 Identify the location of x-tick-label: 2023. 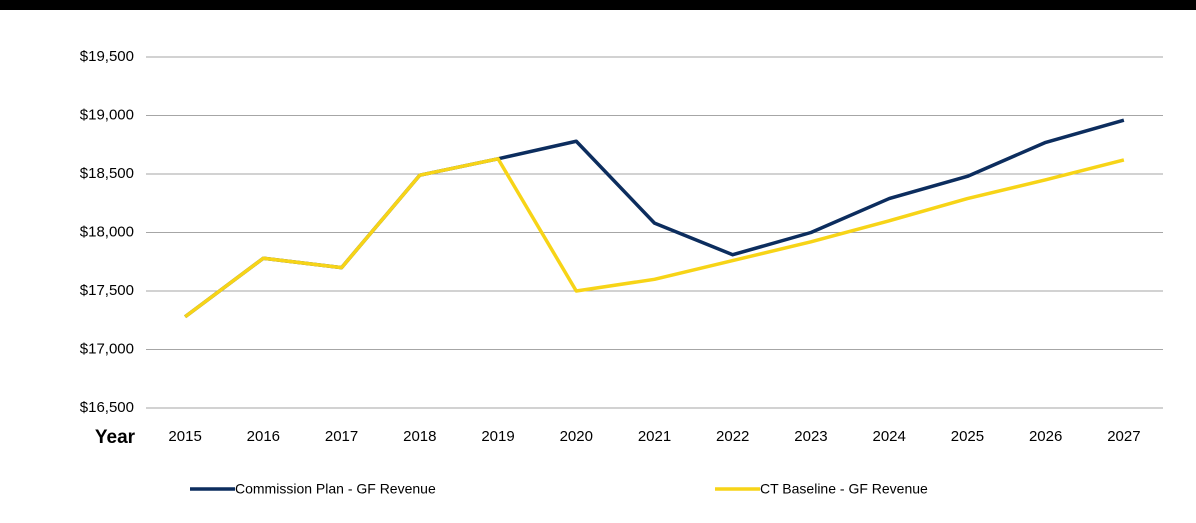
(810, 436).